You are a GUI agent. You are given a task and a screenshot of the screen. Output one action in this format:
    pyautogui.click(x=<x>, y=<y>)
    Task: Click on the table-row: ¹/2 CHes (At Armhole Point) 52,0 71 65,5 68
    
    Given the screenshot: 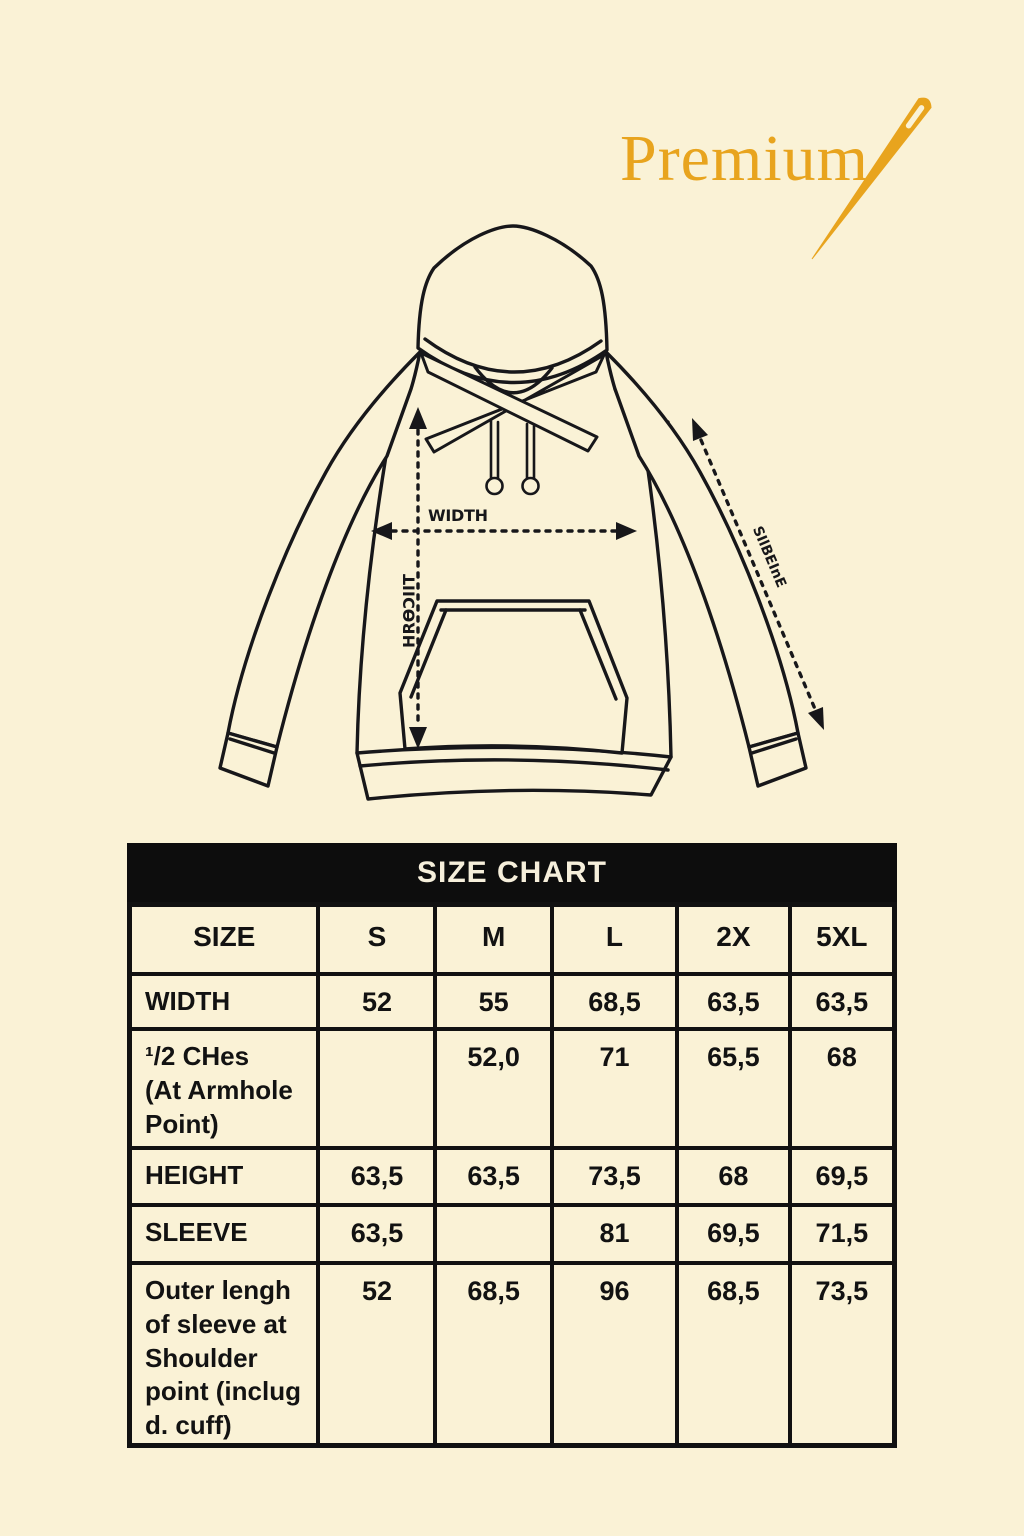 What is the action you would take?
    pyautogui.click(x=512, y=1088)
    